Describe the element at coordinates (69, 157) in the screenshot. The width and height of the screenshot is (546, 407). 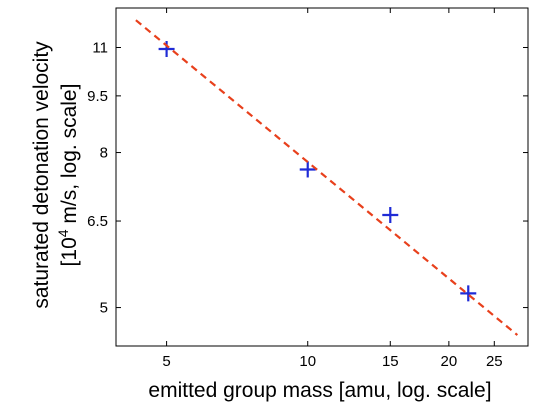
I see `y-axis-label-suffix: m/s, log. scale]` at that location.